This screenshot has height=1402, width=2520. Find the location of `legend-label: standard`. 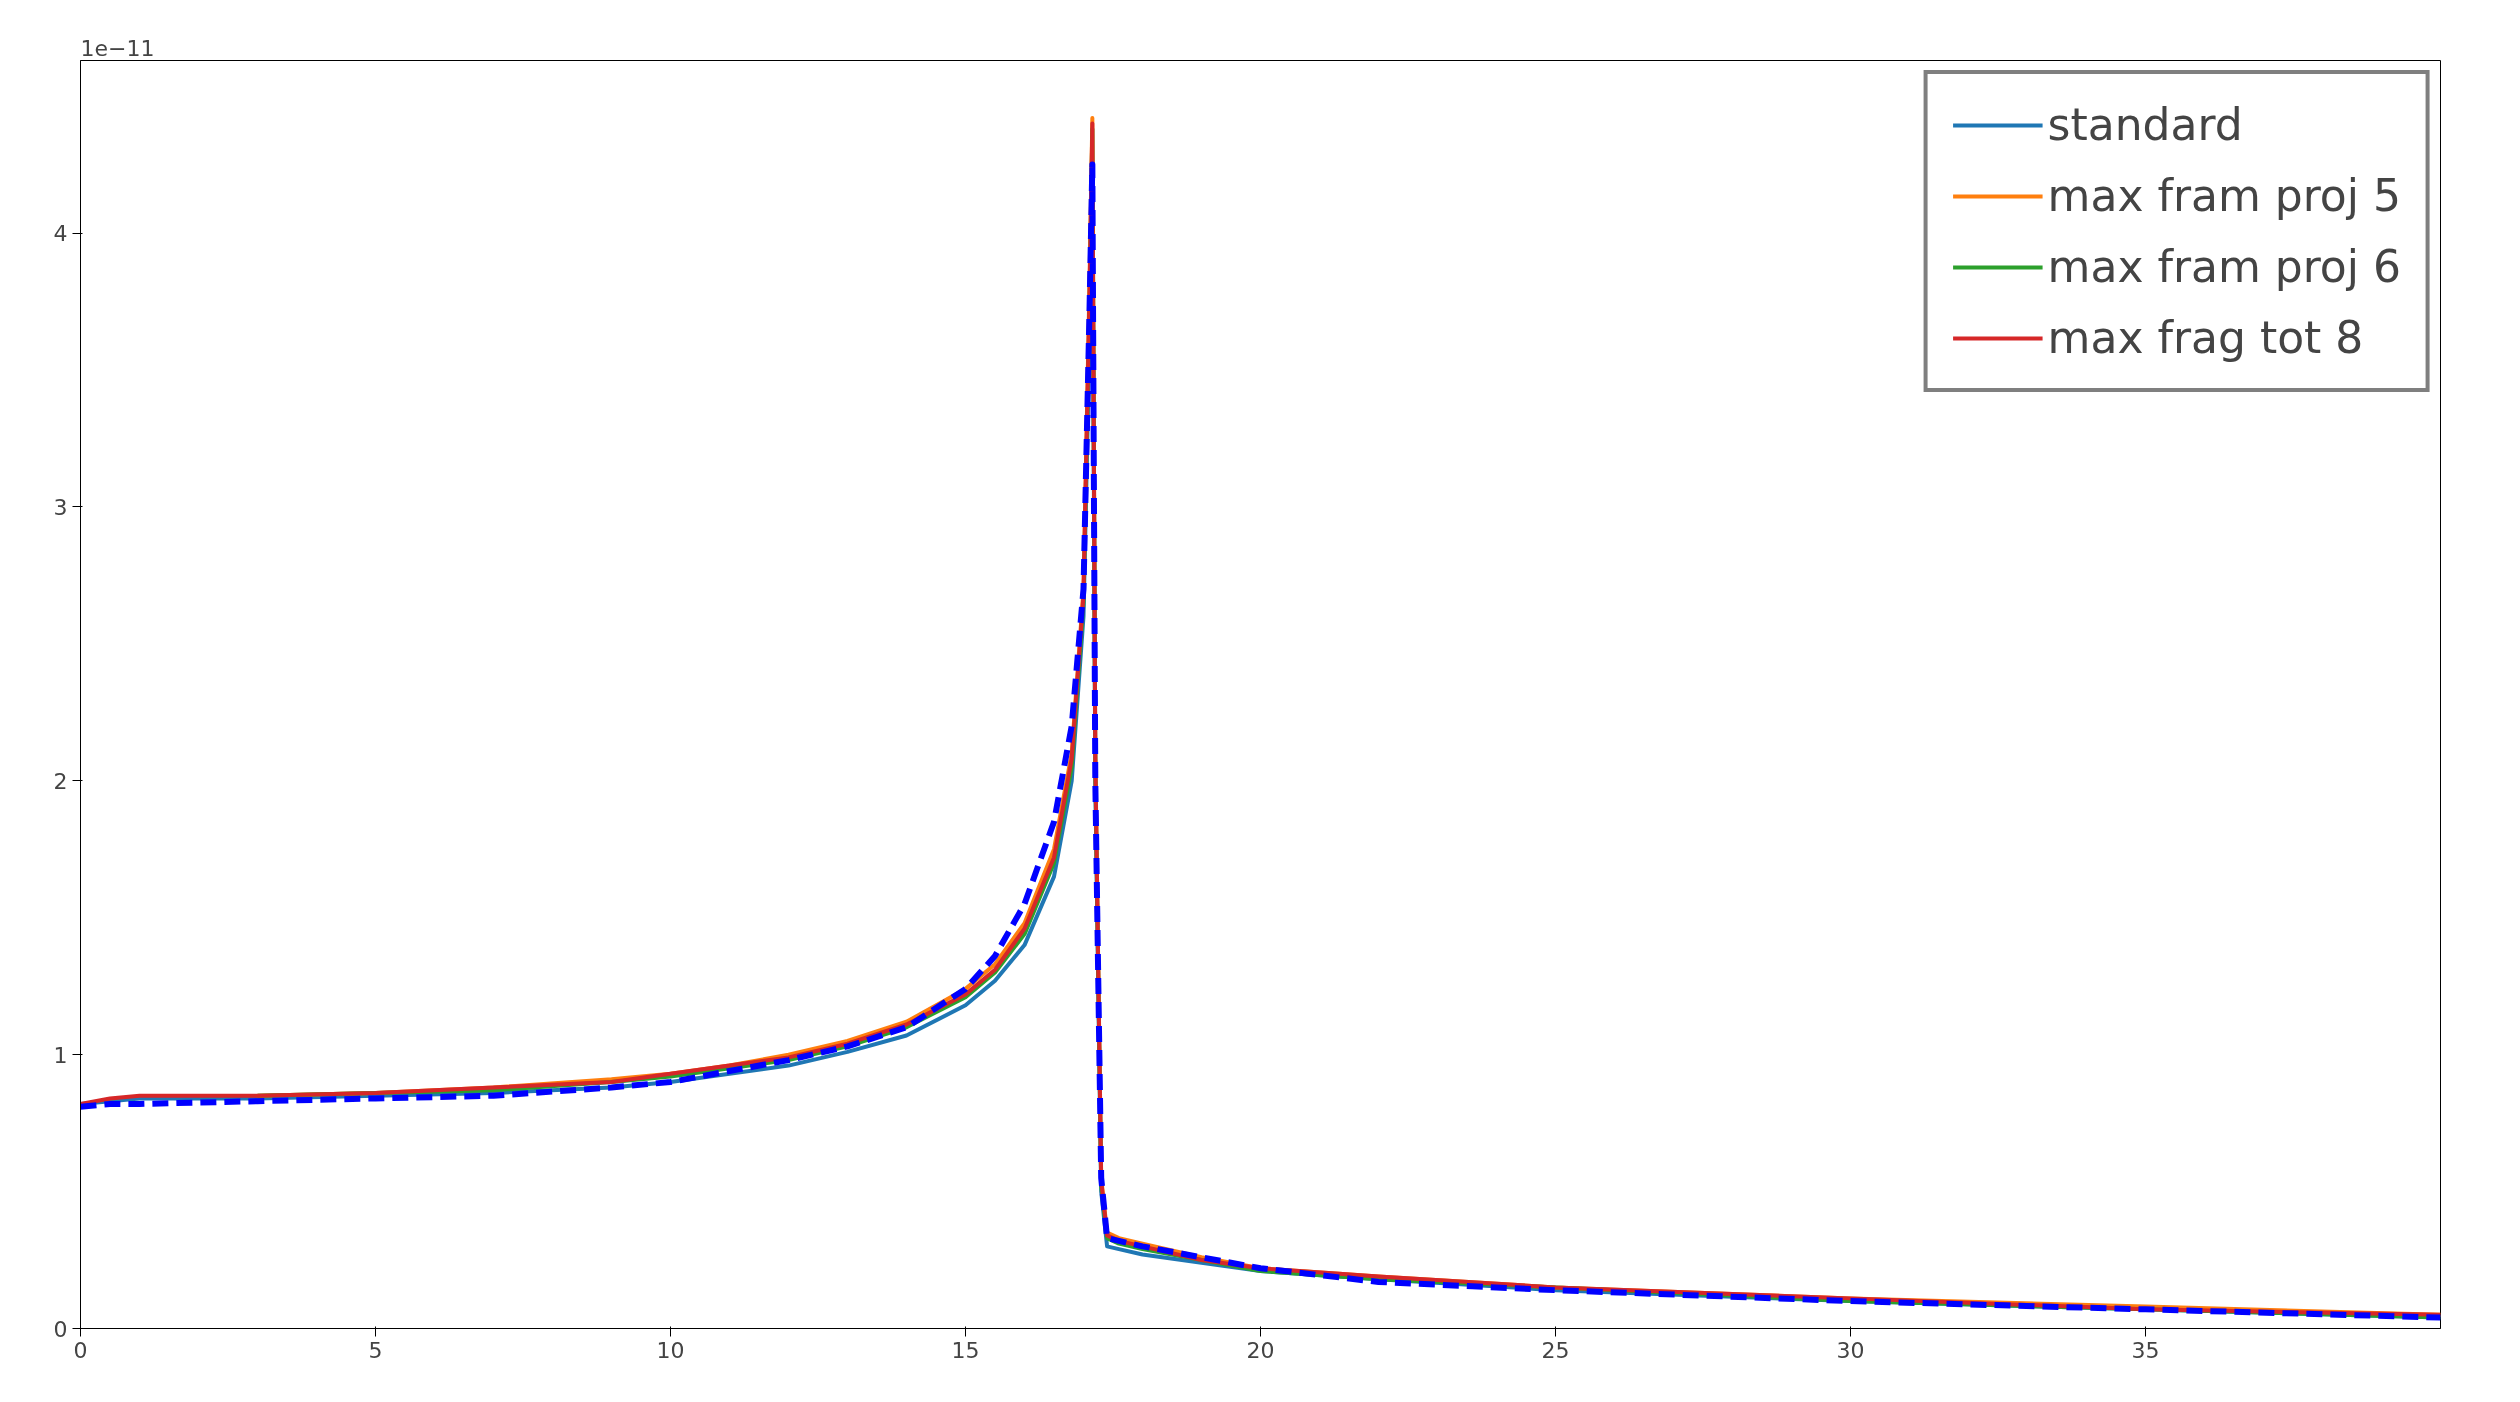

legend-label: standard is located at coordinates (2145, 124).